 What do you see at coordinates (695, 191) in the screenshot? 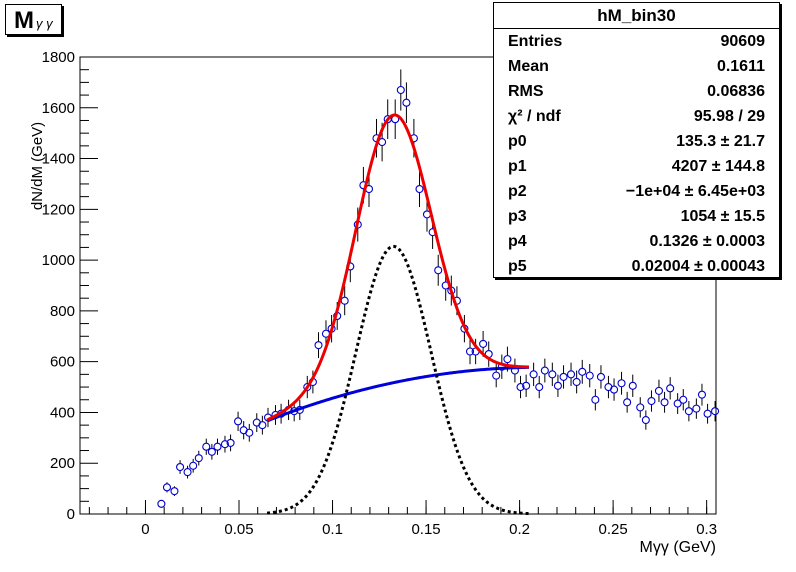
I see `stats-value: −1e+04 ± 6.45e+03` at bounding box center [695, 191].